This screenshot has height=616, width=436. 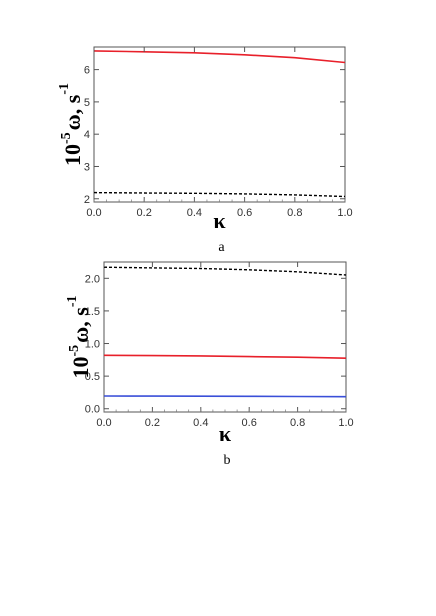 I want to click on plot-frame-b, so click(x=225, y=337).